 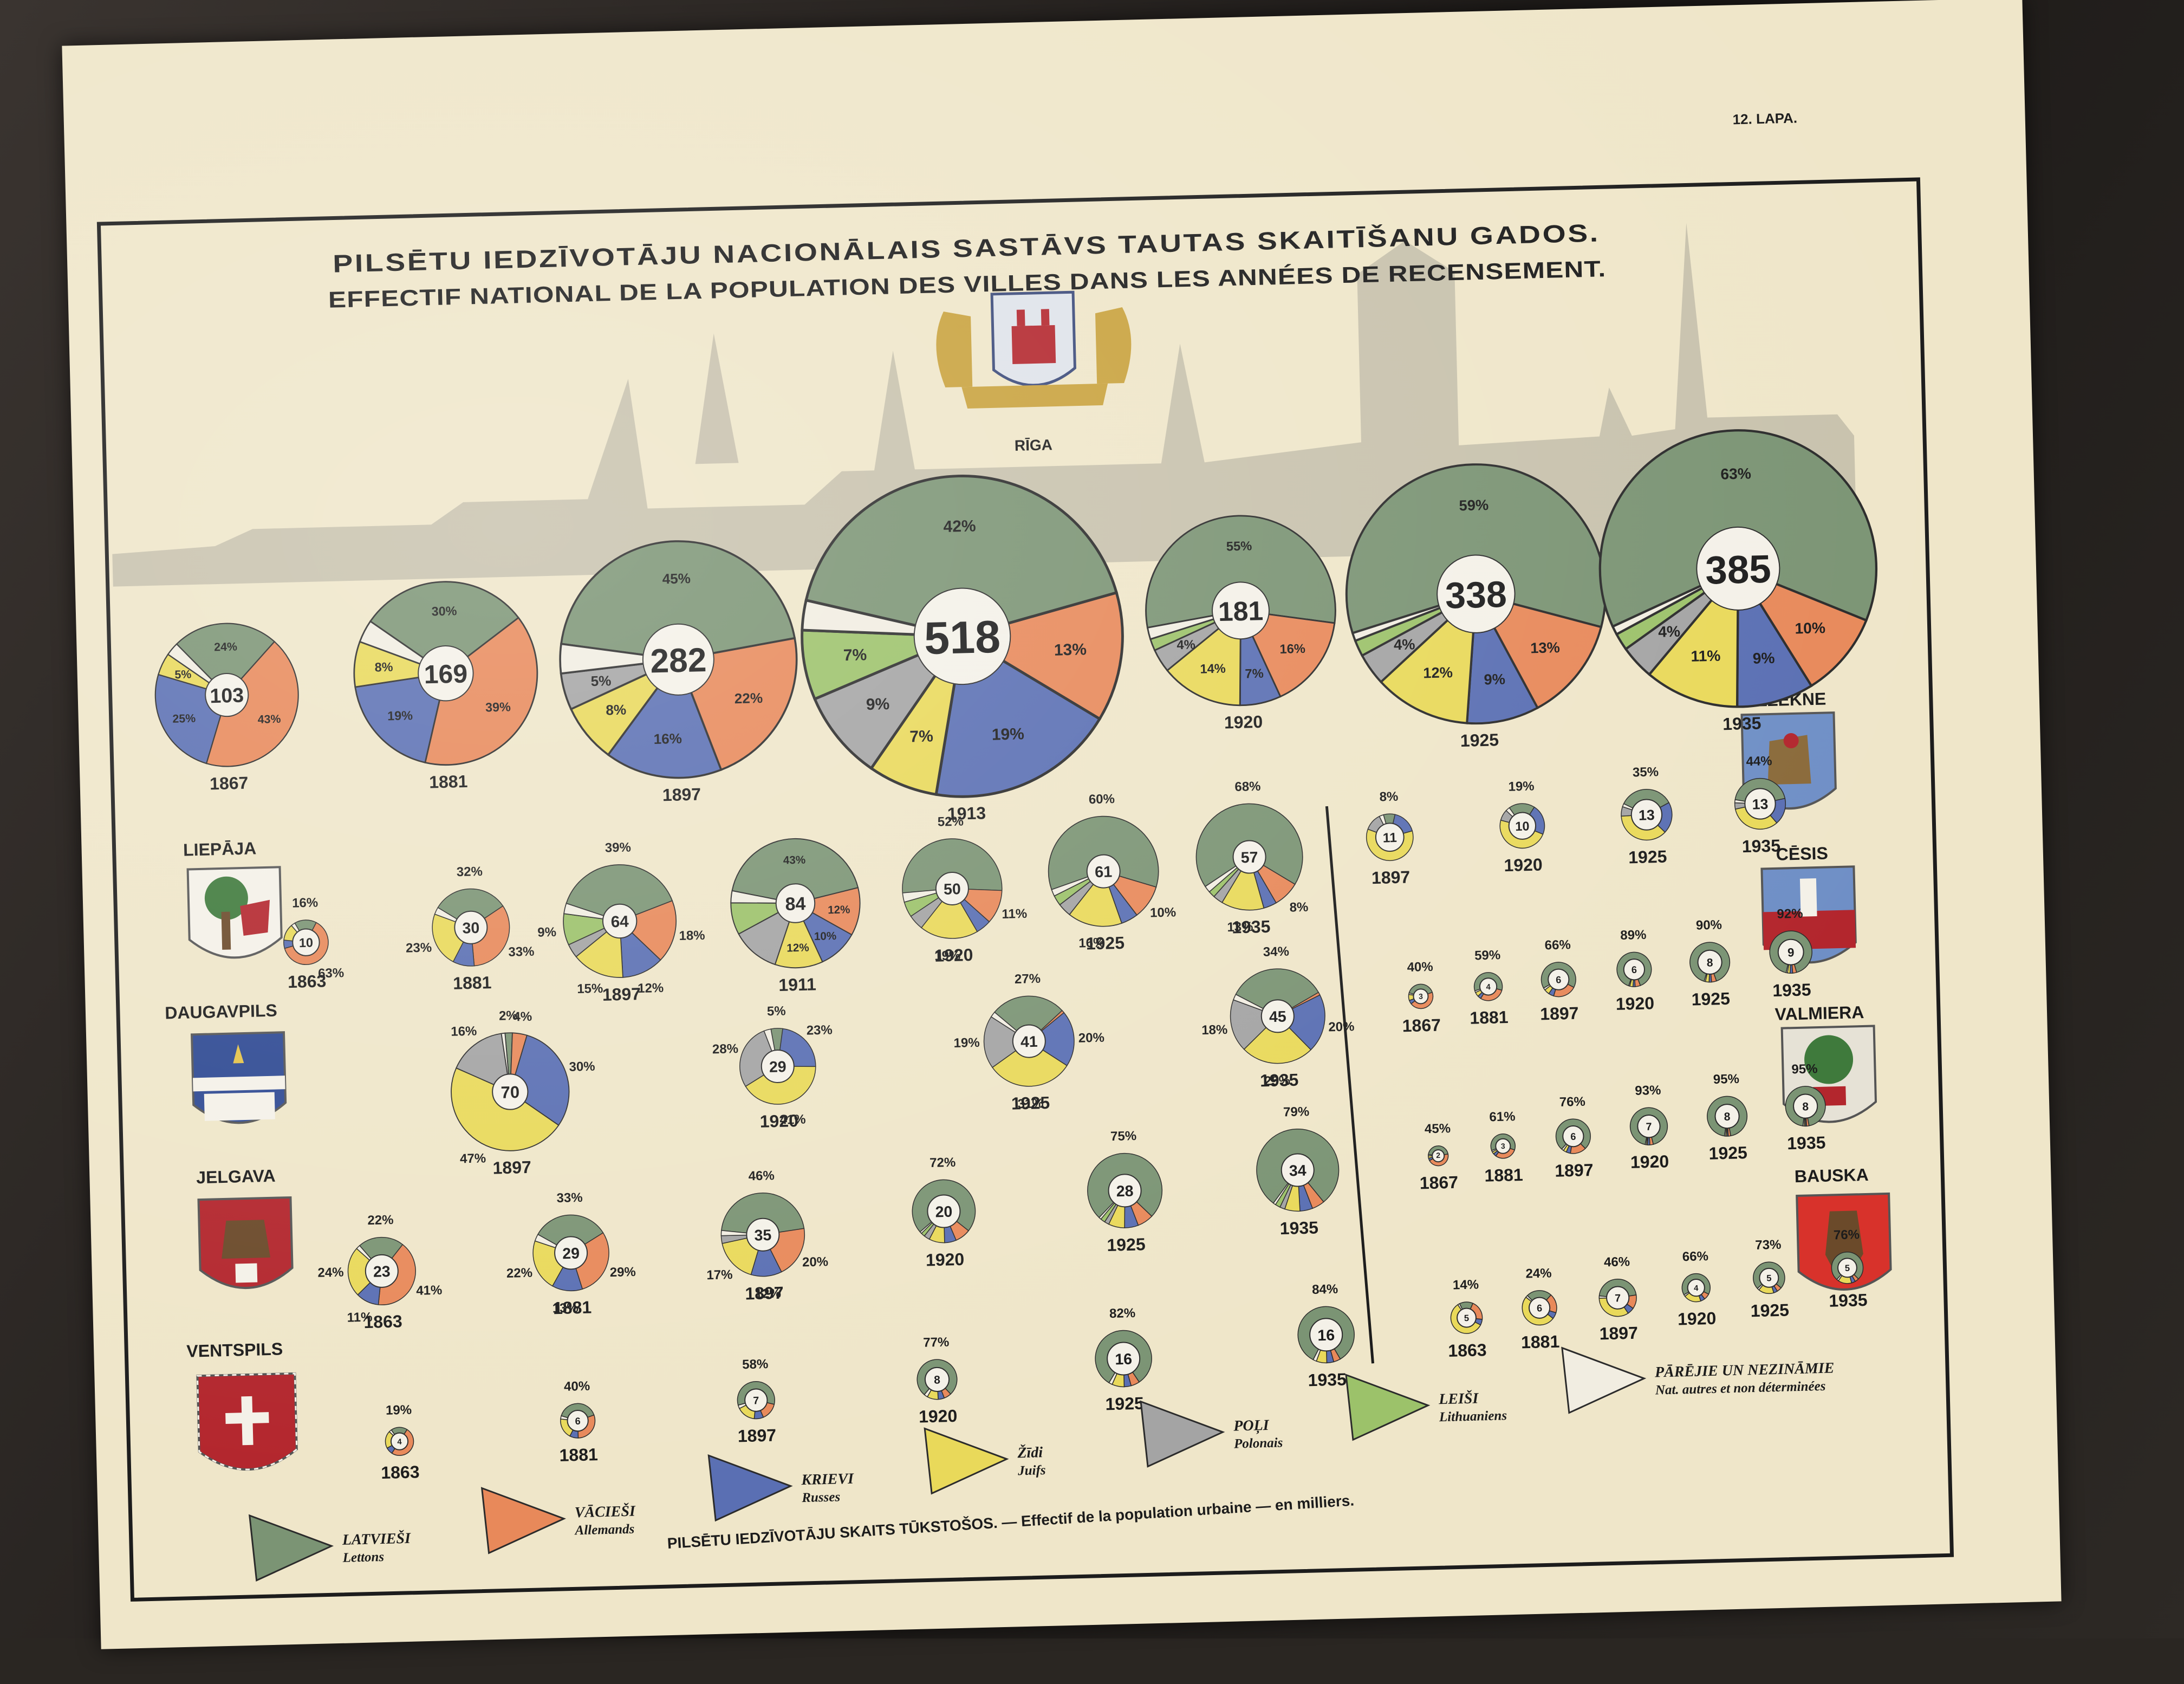 What do you see at coordinates (1540, 1342) in the screenshot?
I see `year-label: 1881` at bounding box center [1540, 1342].